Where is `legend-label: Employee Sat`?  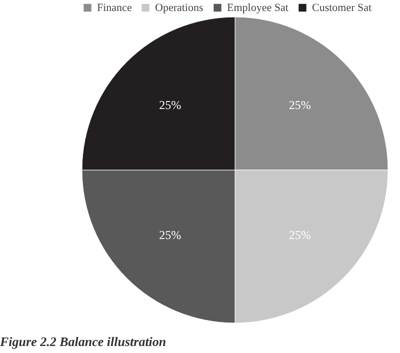
legend-label: Employee Sat is located at coordinates (257, 8).